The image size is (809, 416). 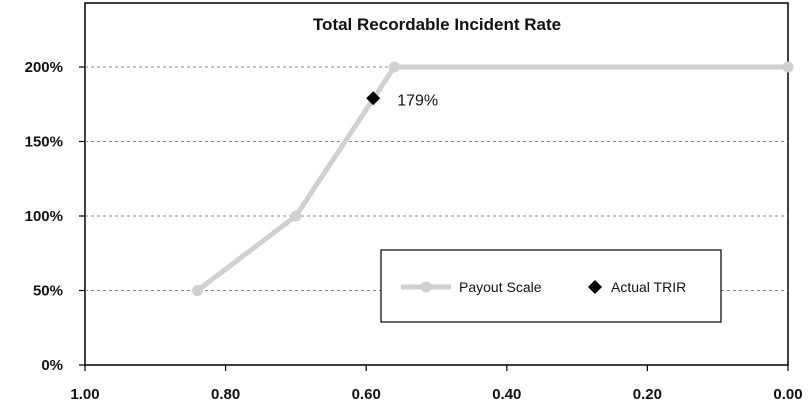 I want to click on y-tick-label: 150%, so click(x=44, y=142).